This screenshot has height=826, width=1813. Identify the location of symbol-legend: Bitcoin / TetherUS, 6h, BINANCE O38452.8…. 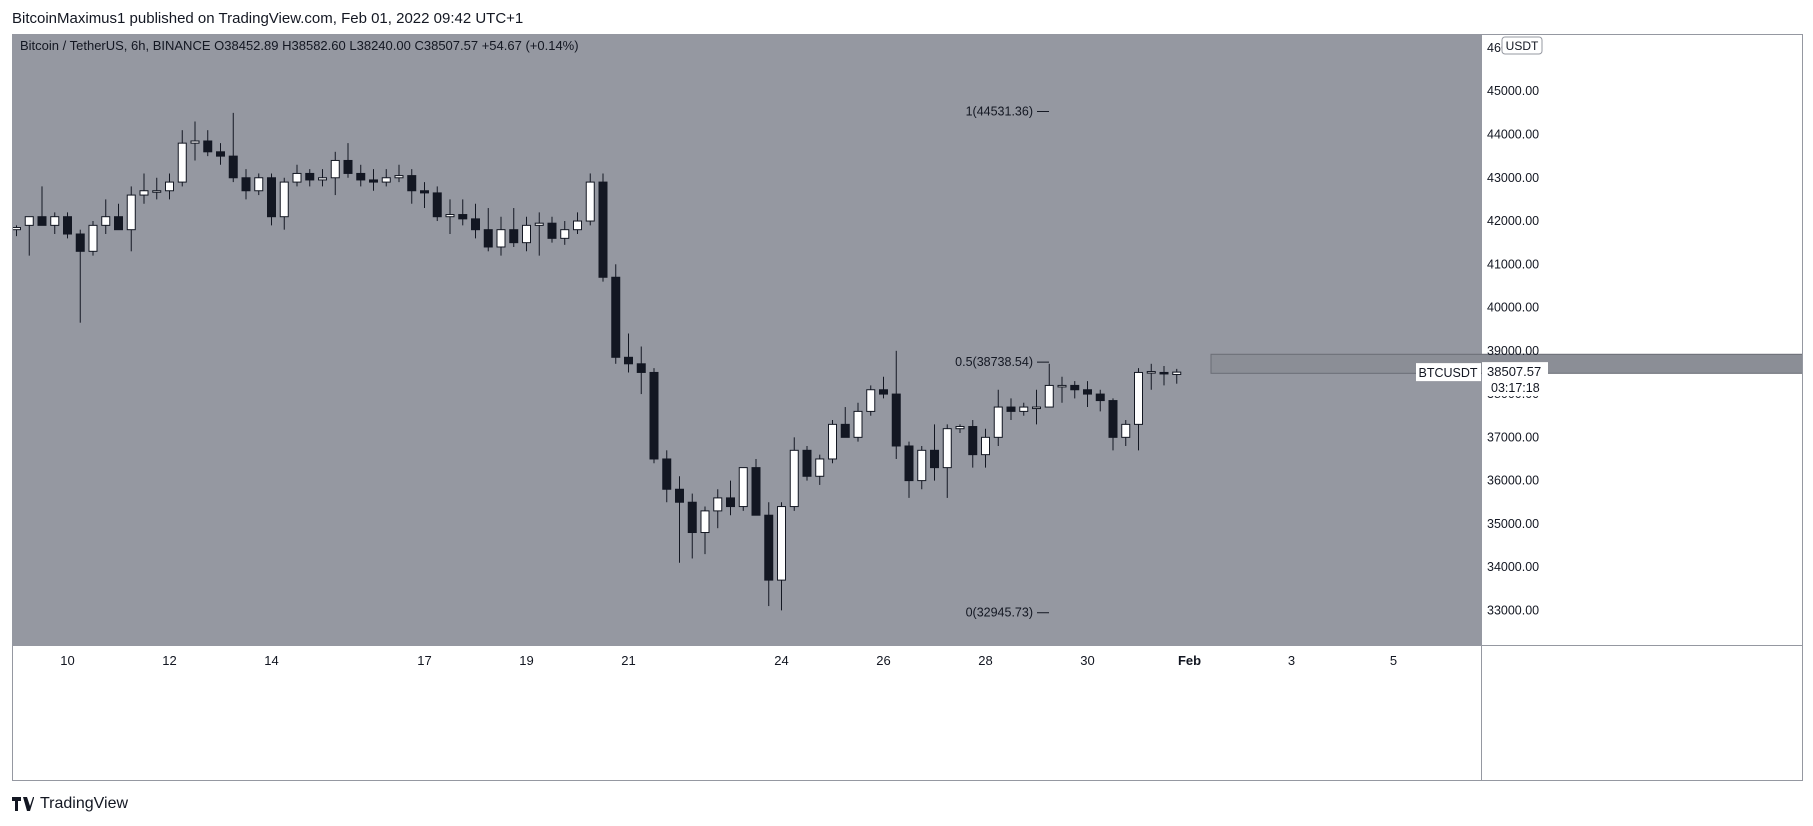
(299, 45).